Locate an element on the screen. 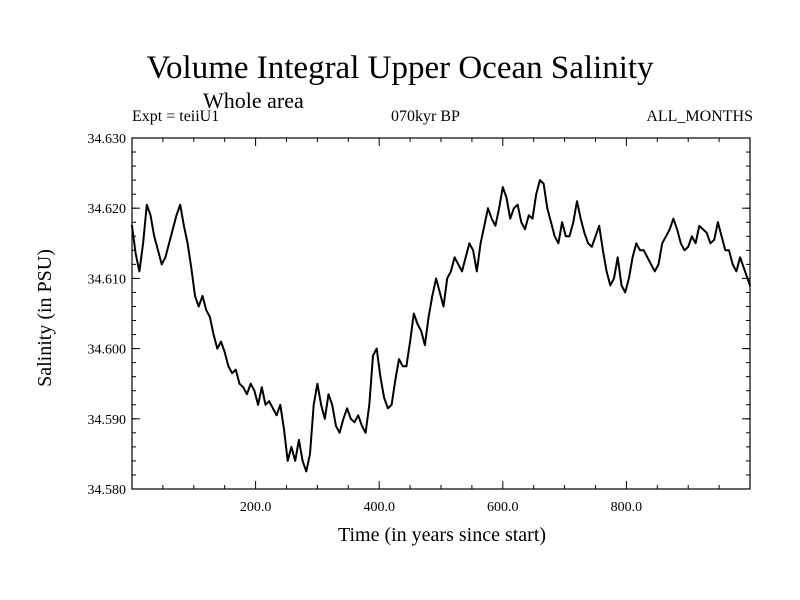  y-tick-label: 34.590 is located at coordinates (107, 420).